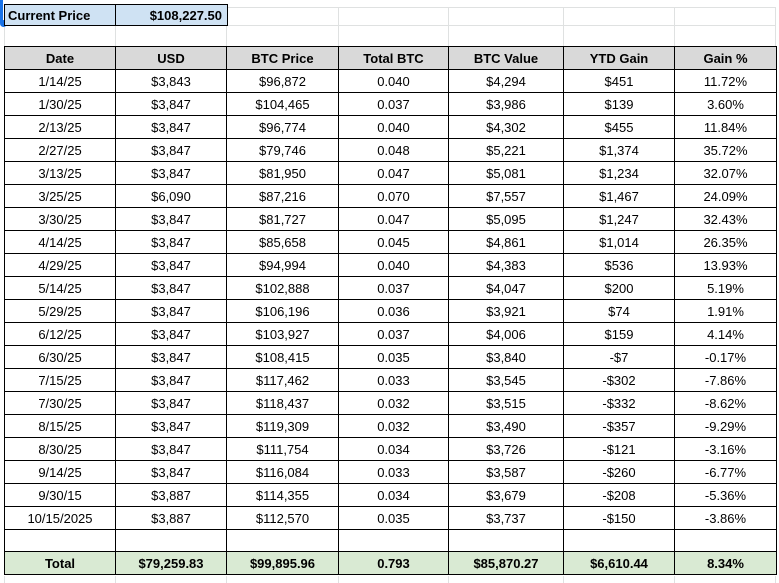 This screenshot has height=583, width=779. I want to click on table-cell: 1/14/25, so click(60, 81).